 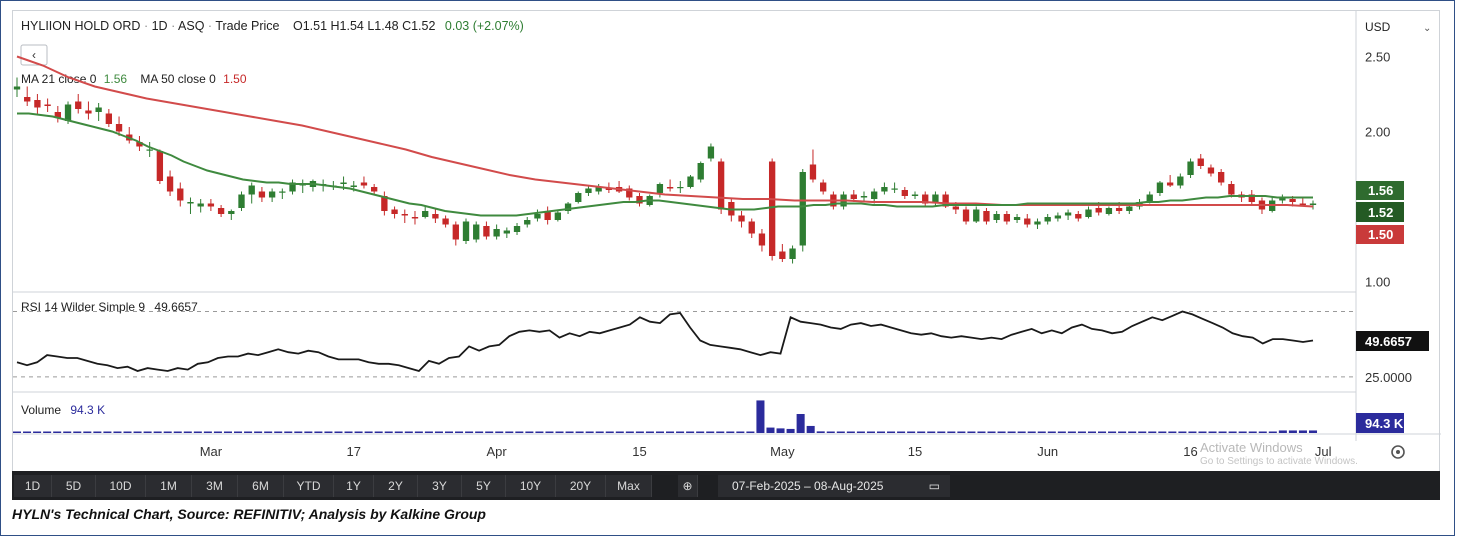 I want to click on rsi-badge, so click(x=1392, y=341).